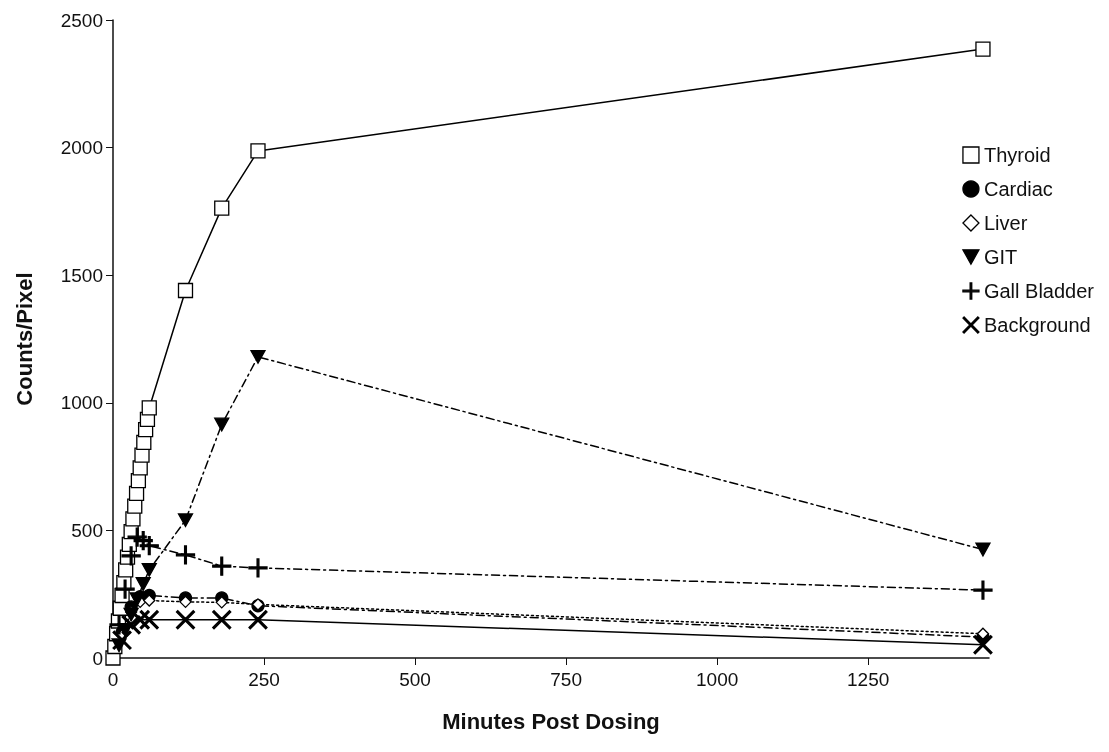 This screenshot has width=1109, height=752. Describe the element at coordinates (1005, 223) in the screenshot. I see `legend-label: Liver` at that location.